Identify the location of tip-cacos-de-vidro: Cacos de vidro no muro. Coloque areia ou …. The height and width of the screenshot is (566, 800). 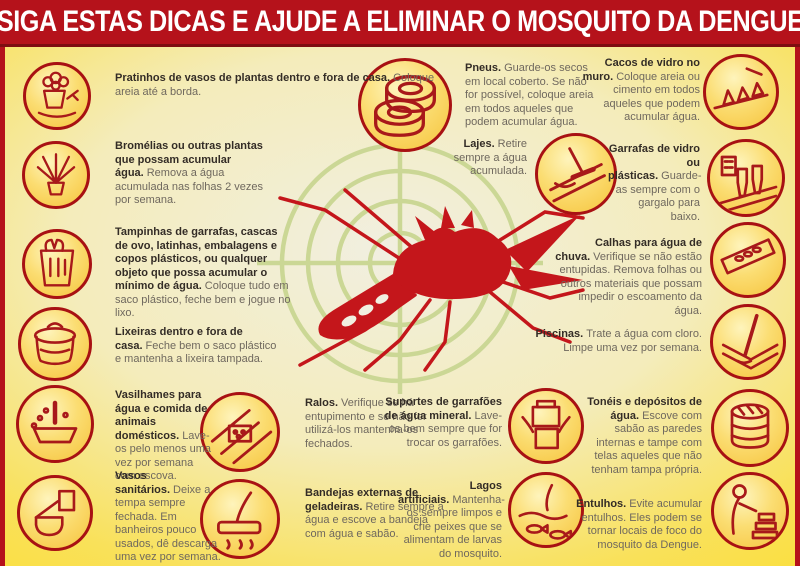
(636, 91).